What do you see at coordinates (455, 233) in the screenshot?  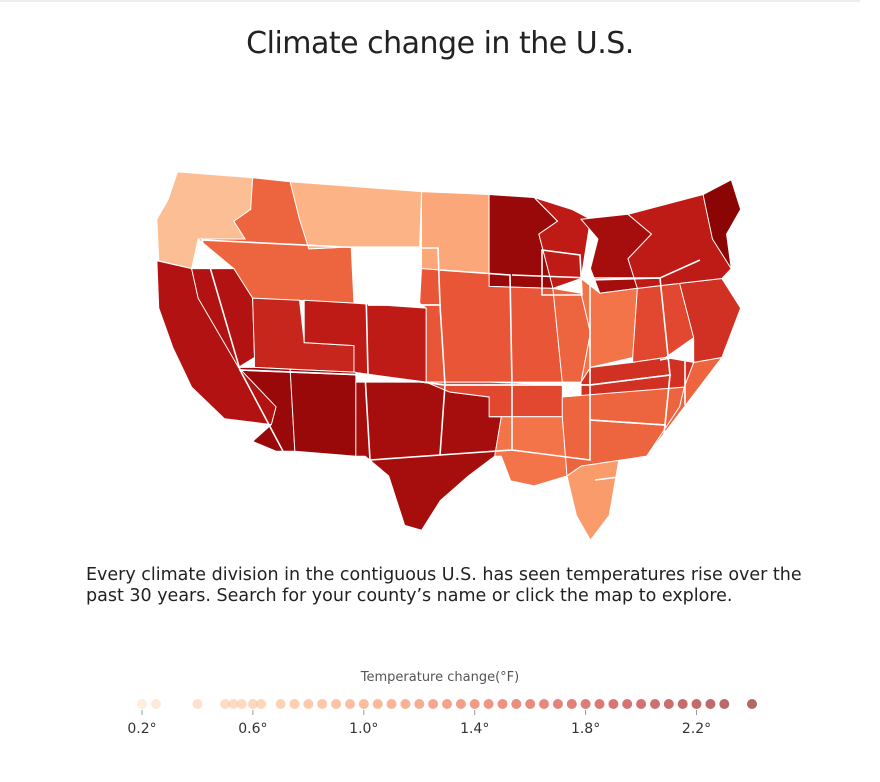 I see `climate-region-dakotas` at bounding box center [455, 233].